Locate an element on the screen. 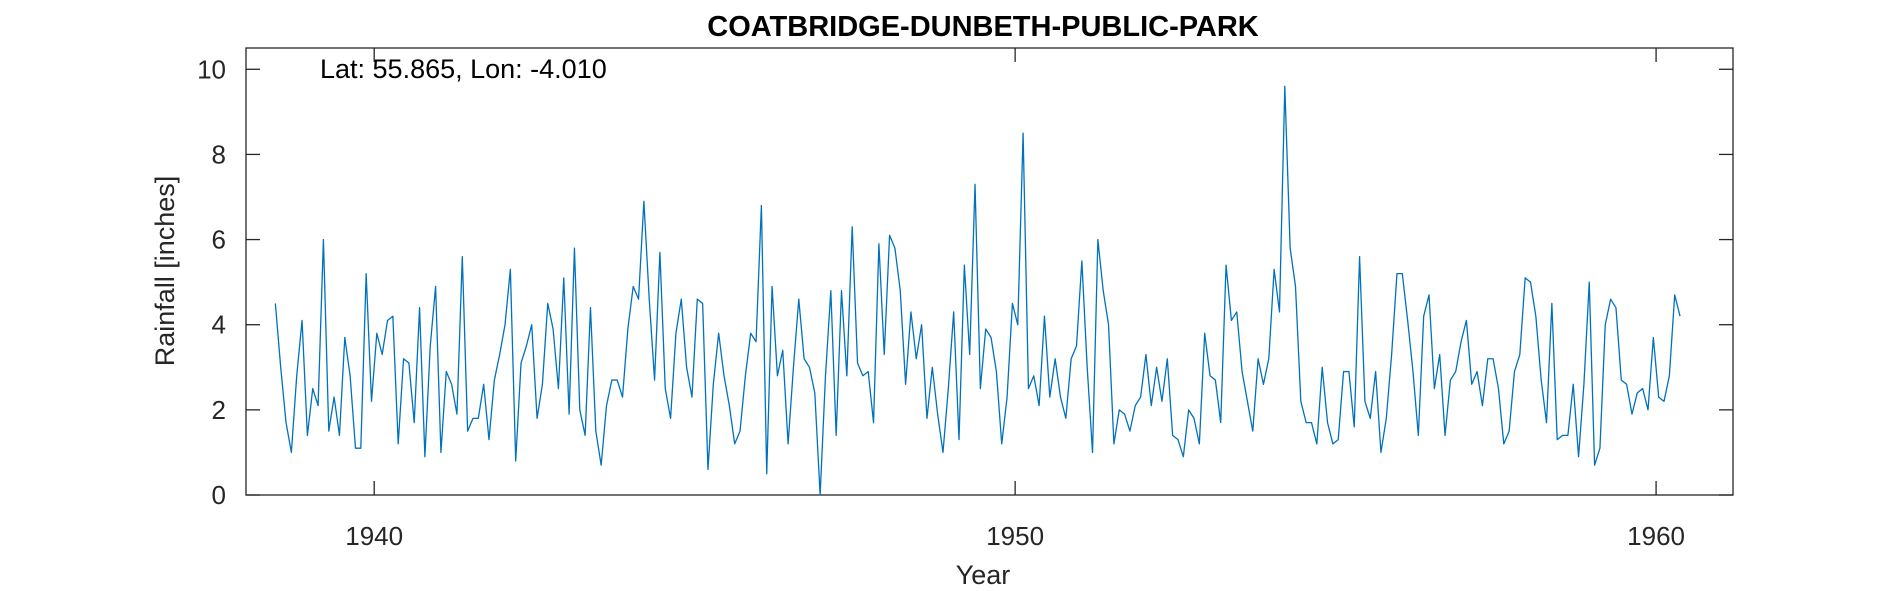 This screenshot has height=591, width=1890. x-tick-label: 1940 is located at coordinates (374, 536).